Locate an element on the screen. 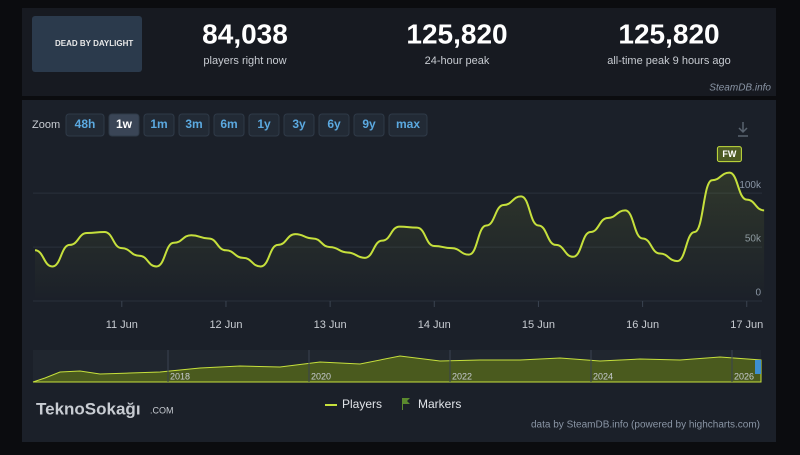 The width and height of the screenshot is (800, 455). zoom-option: 6y is located at coordinates (334, 124).